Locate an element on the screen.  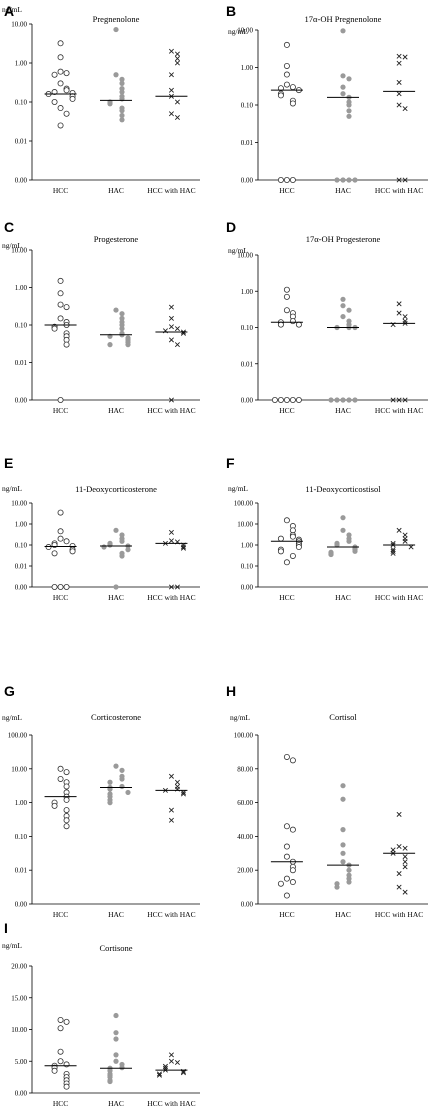
chart-title: 17α-OH Pregnenolone is located at coordinates (343, 19).